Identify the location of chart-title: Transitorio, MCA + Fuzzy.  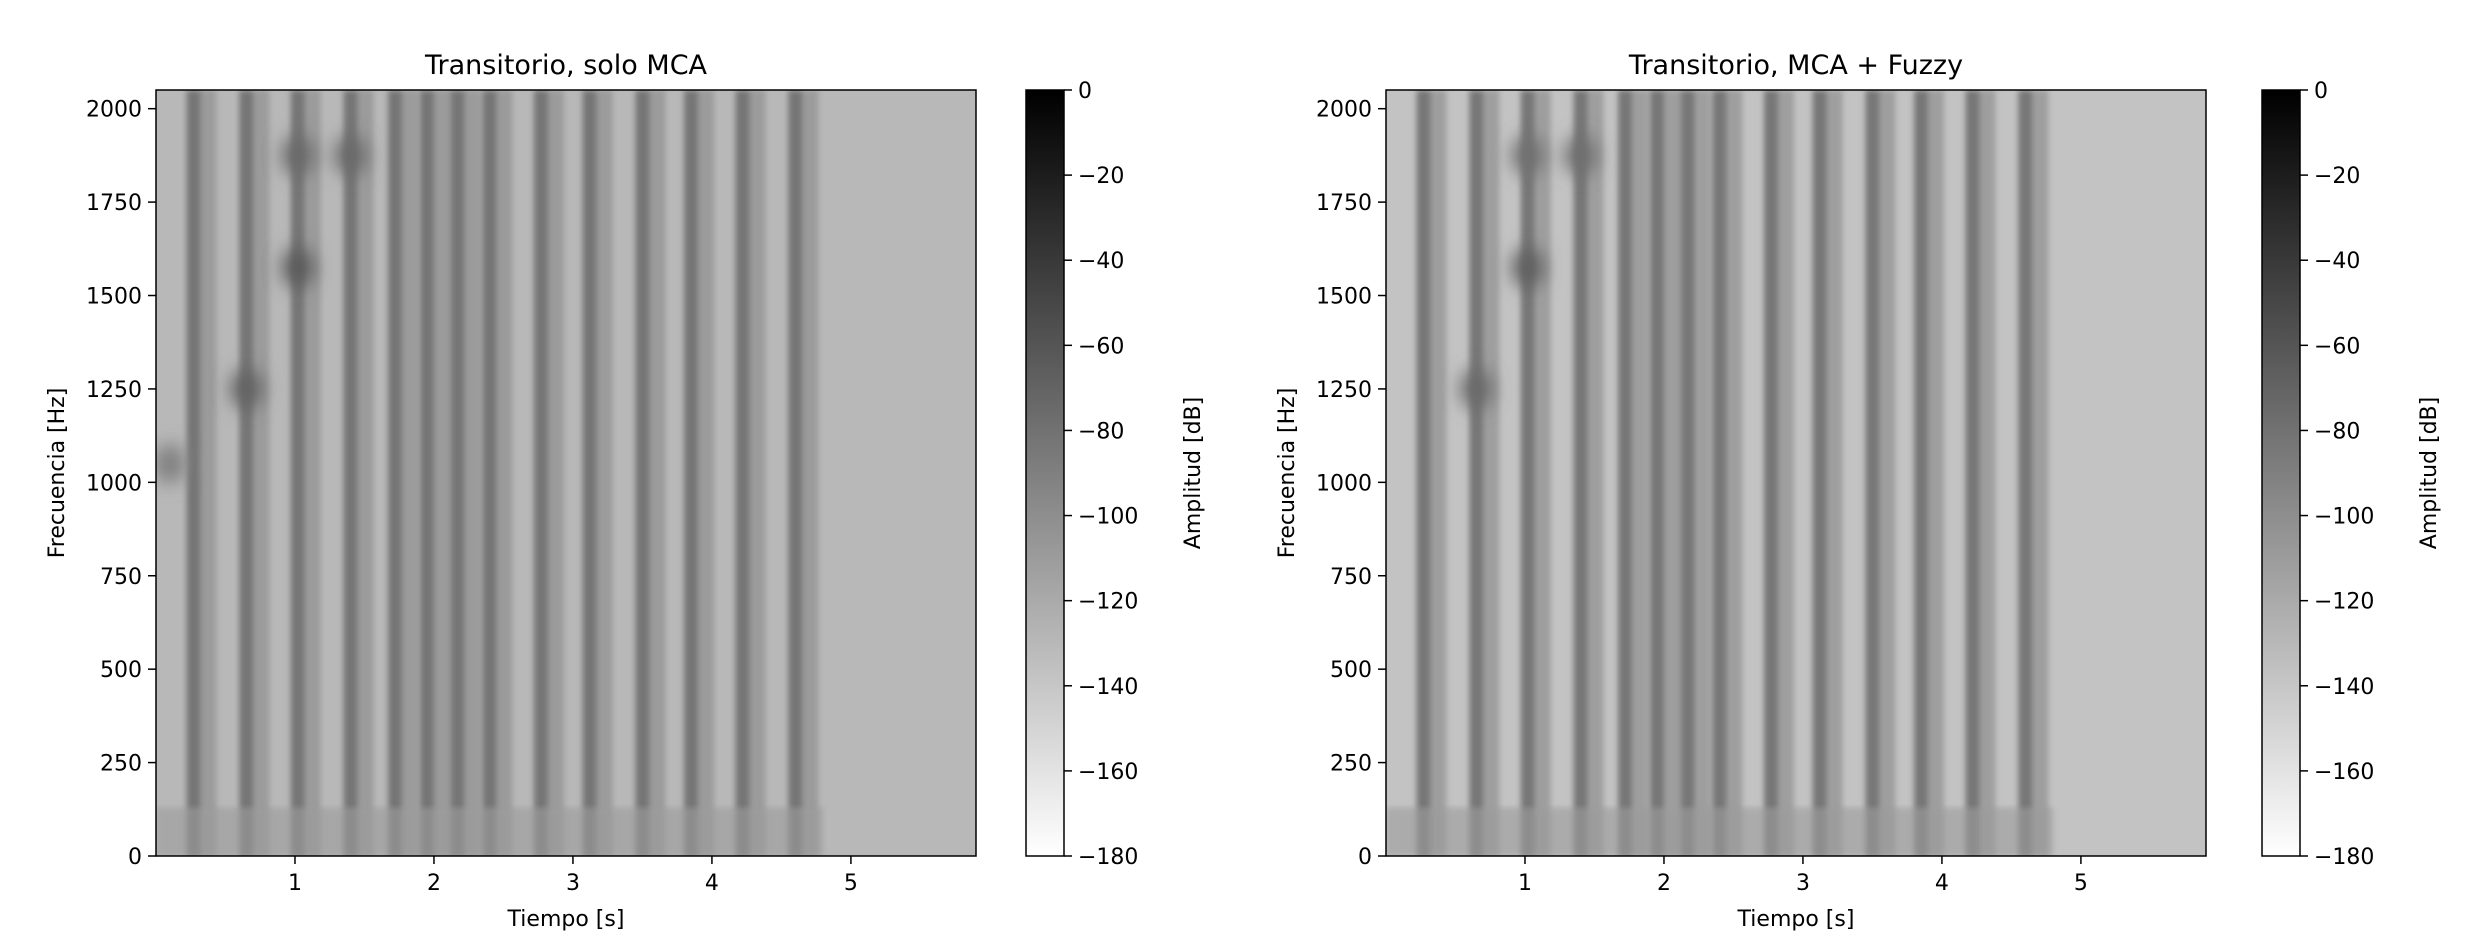
(1795, 65).